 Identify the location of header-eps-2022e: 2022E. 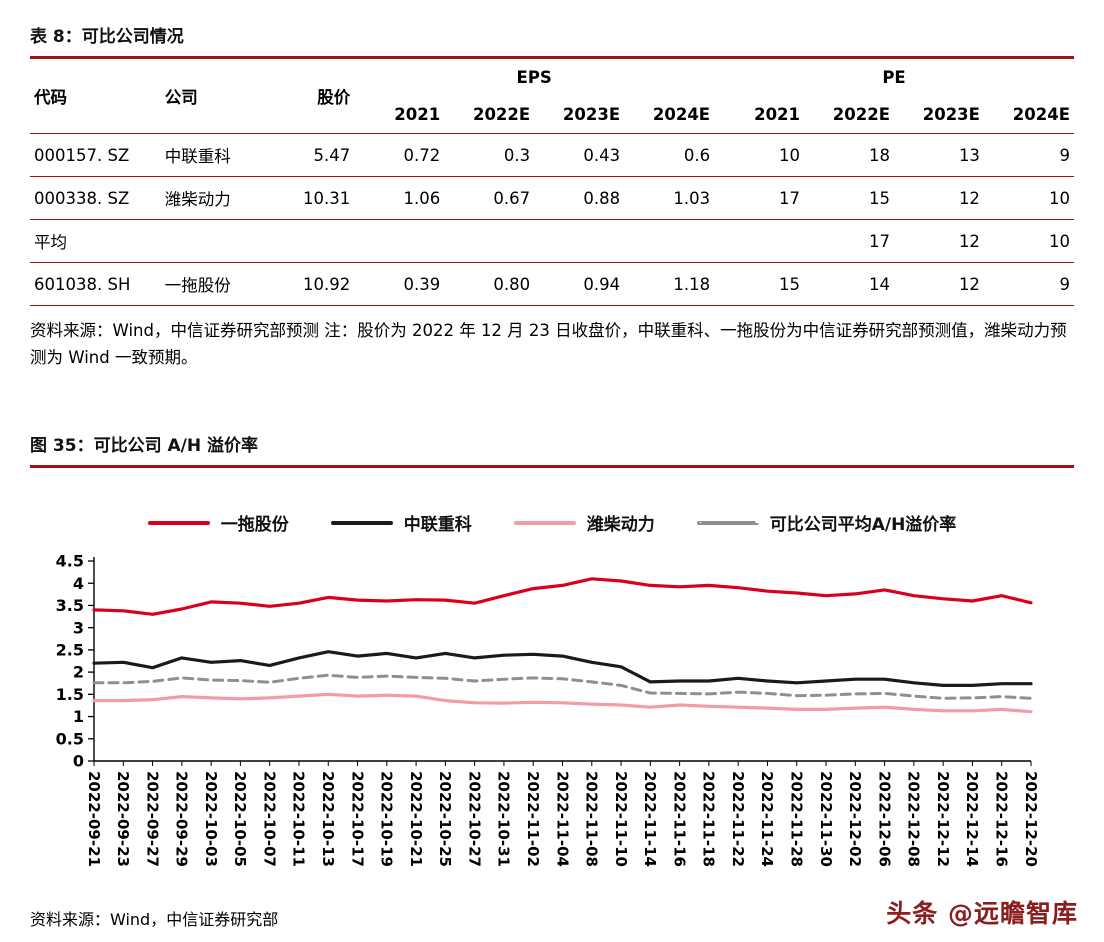
(489, 115).